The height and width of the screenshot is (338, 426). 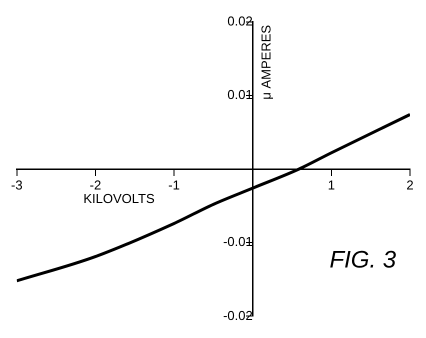 I want to click on x-tick-label: -2, so click(x=96, y=184).